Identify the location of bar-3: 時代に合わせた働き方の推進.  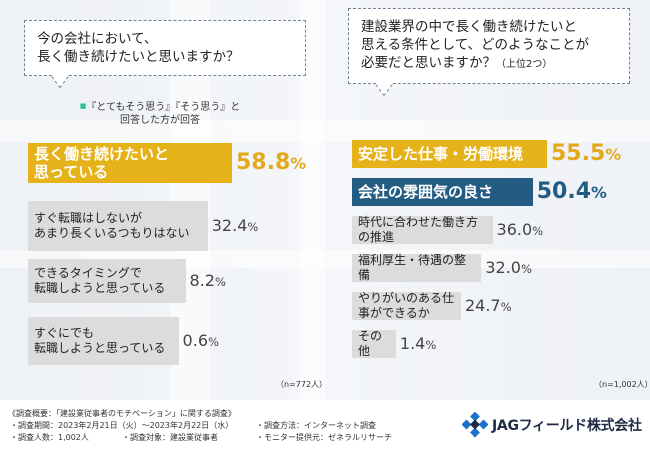
(422, 230).